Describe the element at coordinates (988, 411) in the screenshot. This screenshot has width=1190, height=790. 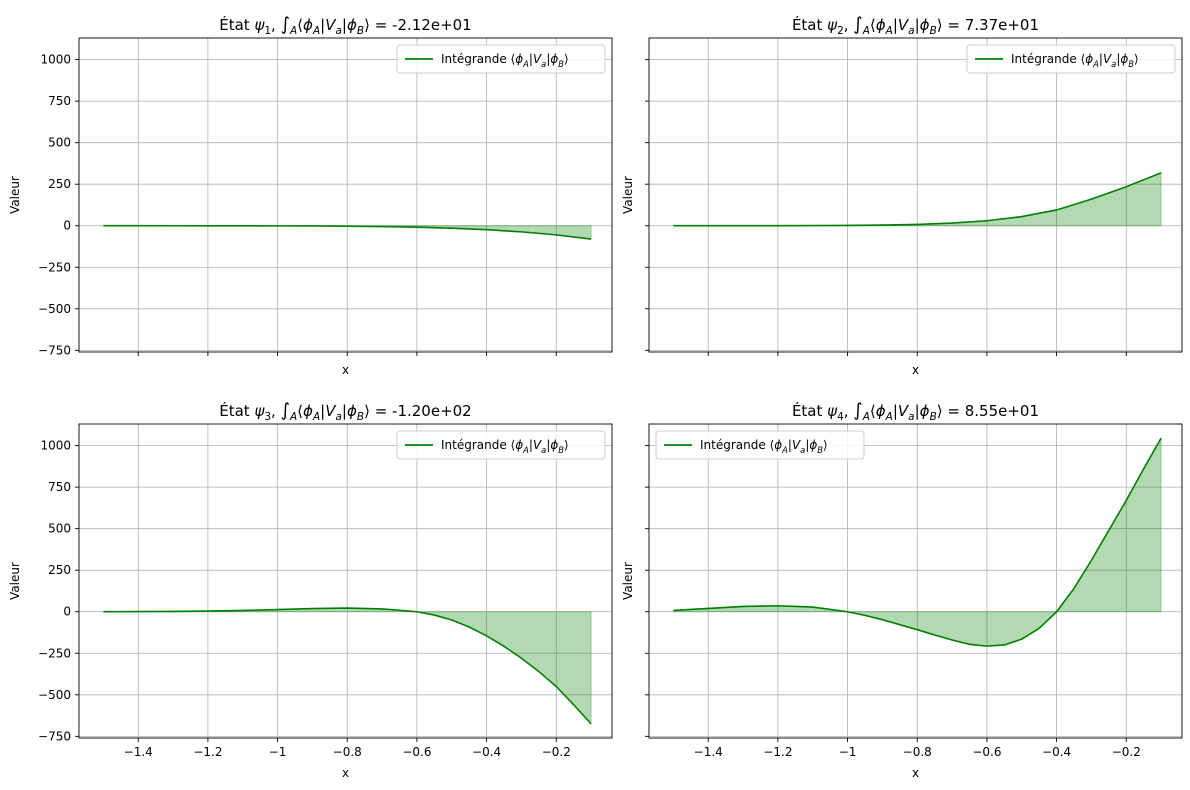
I see `text-run: ⟩ = 8.55e+01` at that location.